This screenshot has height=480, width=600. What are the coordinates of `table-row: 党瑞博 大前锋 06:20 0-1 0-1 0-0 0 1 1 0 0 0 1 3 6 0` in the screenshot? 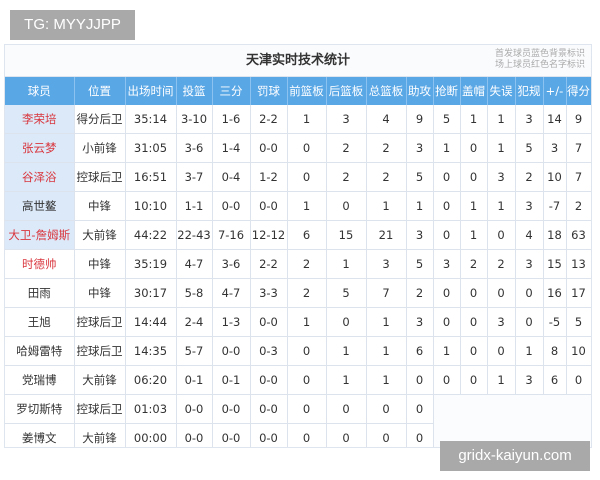 It's located at (298, 380).